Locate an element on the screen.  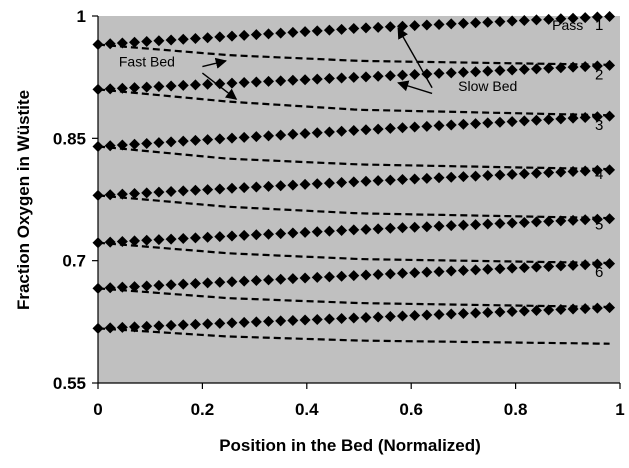
x-tick-label: 0 is located at coordinates (97, 409).